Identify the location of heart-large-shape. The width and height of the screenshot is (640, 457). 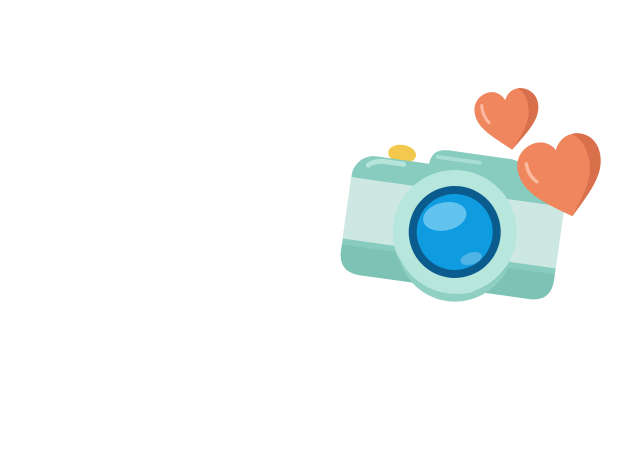
(559, 175).